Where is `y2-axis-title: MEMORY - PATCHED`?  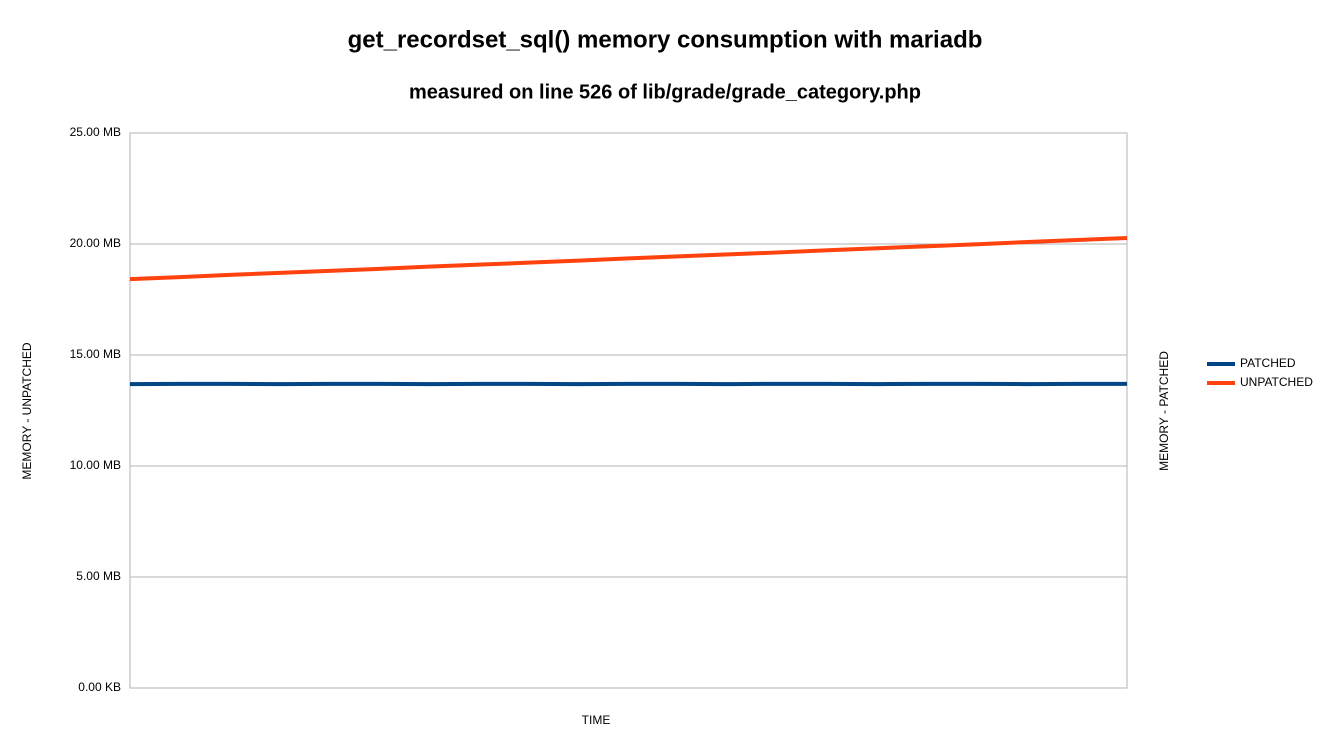 y2-axis-title: MEMORY - PATCHED is located at coordinates (1164, 411).